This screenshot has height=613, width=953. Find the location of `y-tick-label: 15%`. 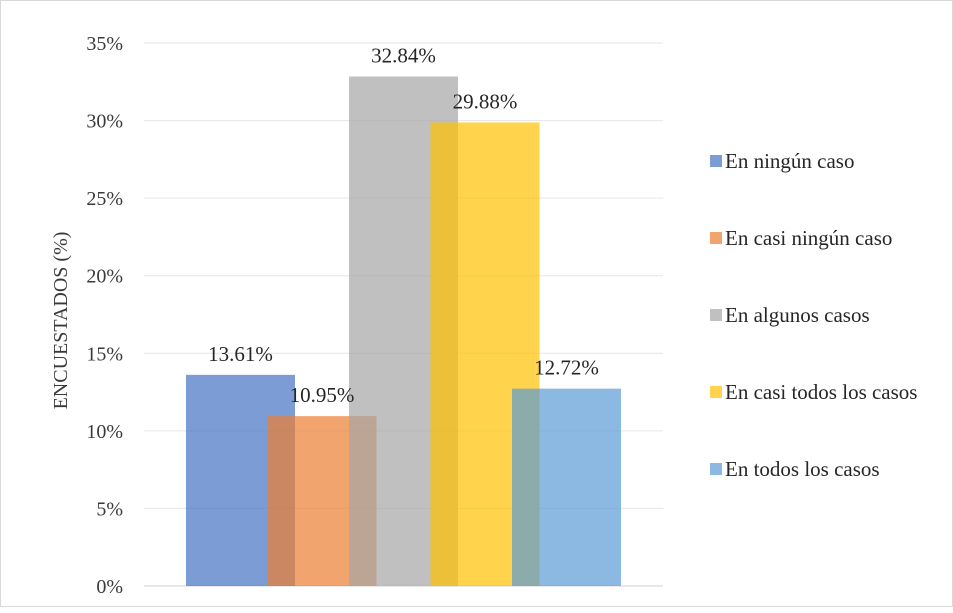

y-tick-label: 15% is located at coordinates (104, 354).